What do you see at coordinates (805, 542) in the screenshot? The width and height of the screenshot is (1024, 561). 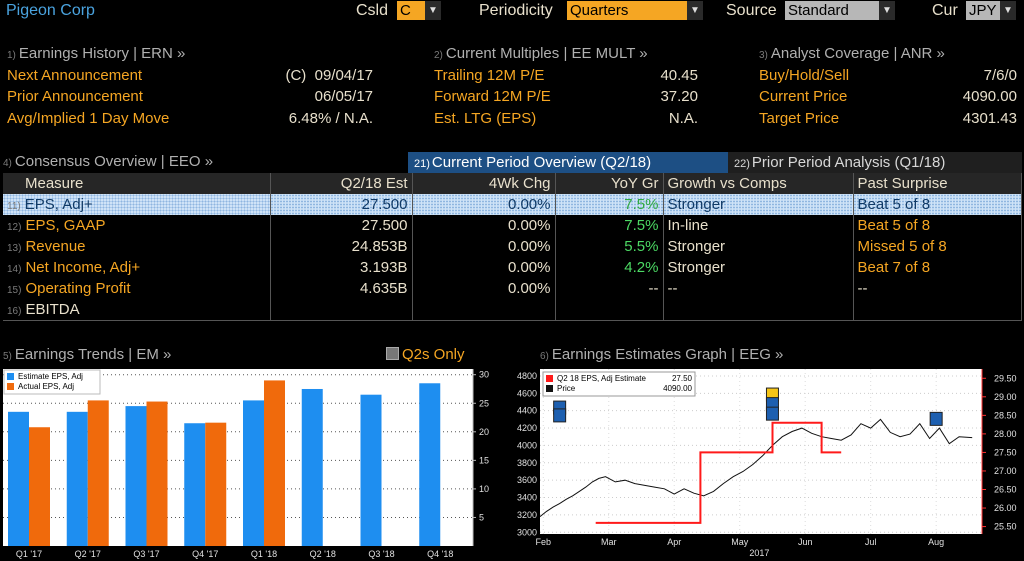 I see `x-tick-label: Jun` at bounding box center [805, 542].